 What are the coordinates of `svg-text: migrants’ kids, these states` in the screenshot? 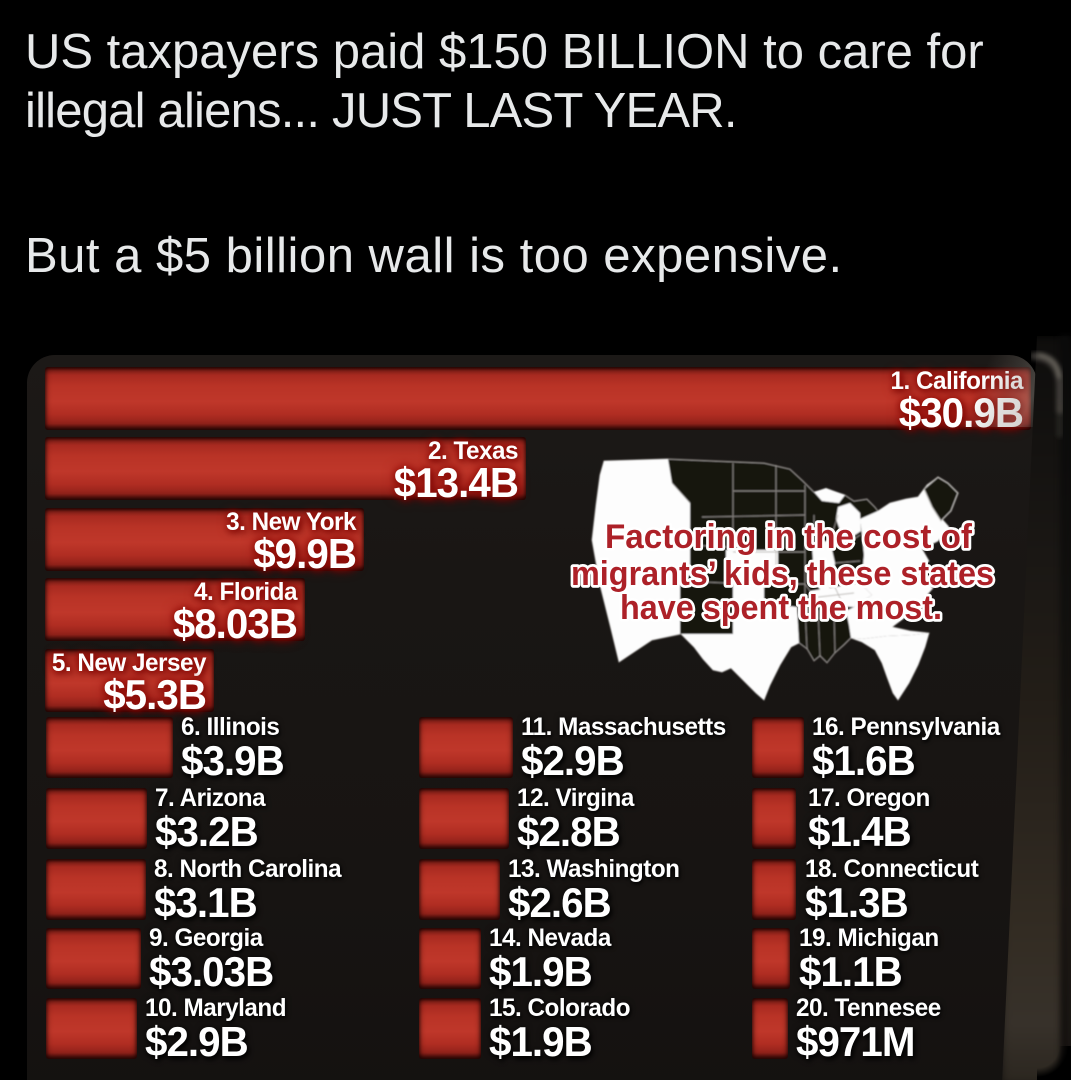 It's located at (782, 574).